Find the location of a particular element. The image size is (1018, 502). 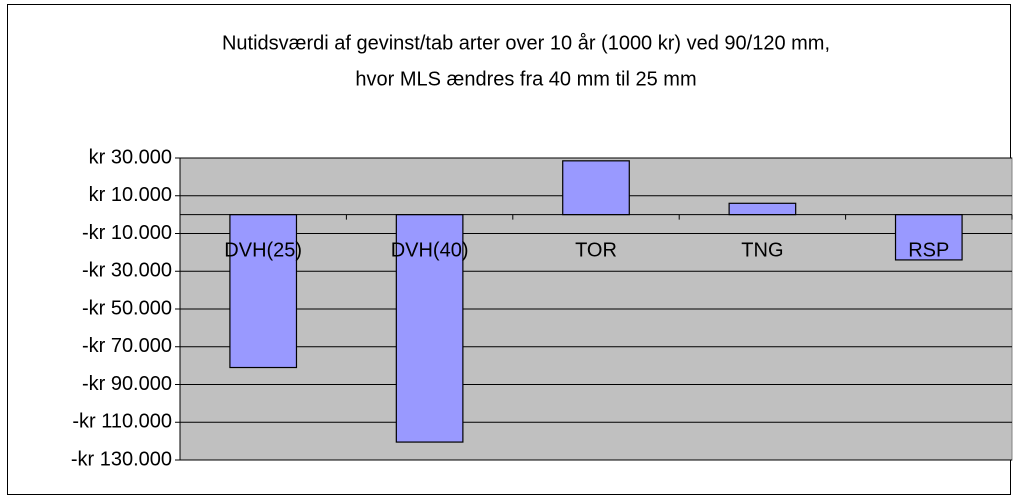

x-tick-label: DVH(40) is located at coordinates (430, 250).